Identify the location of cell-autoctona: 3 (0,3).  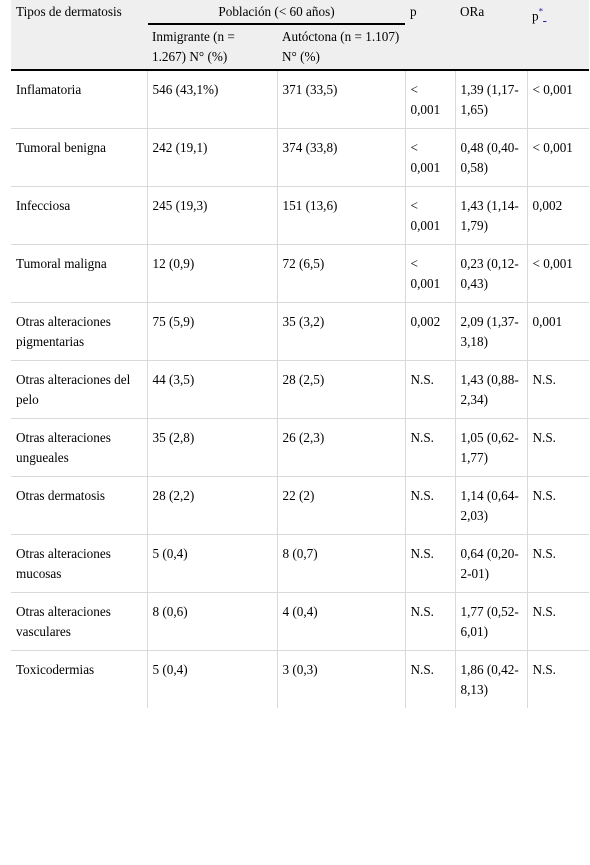
(341, 679).